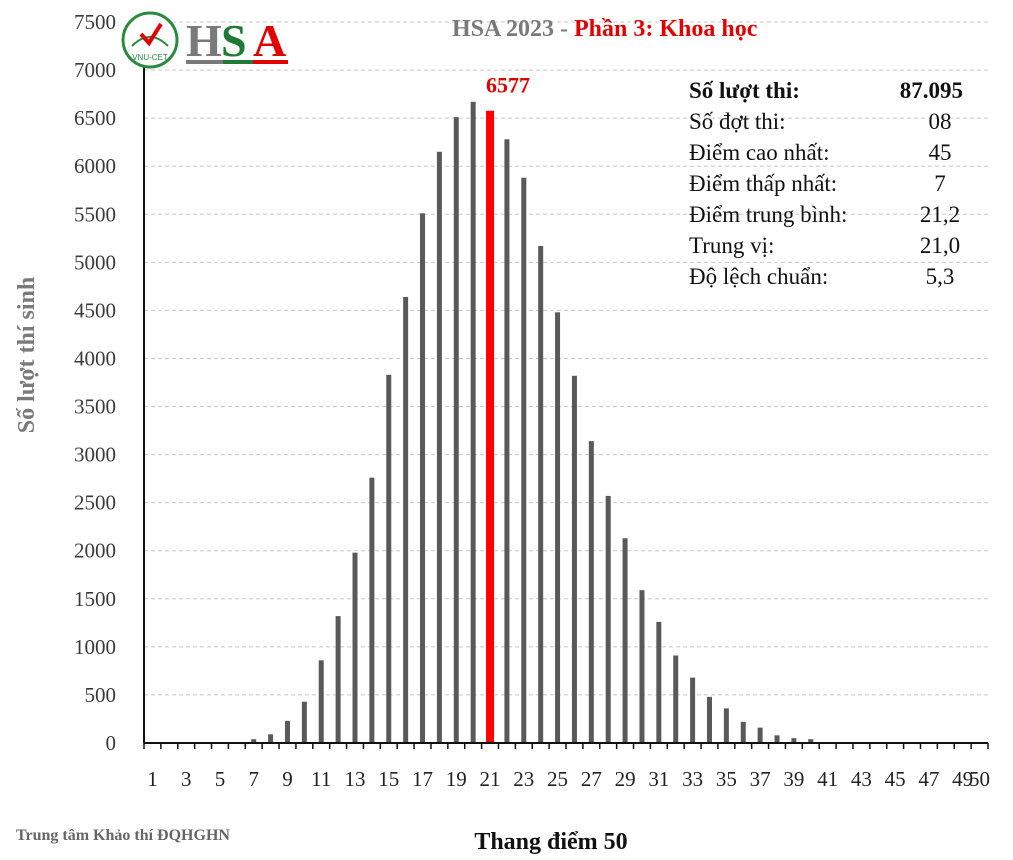 Image resolution: width=1013 pixels, height=860 pixels. I want to click on x-tick-label: 1, so click(152, 779).